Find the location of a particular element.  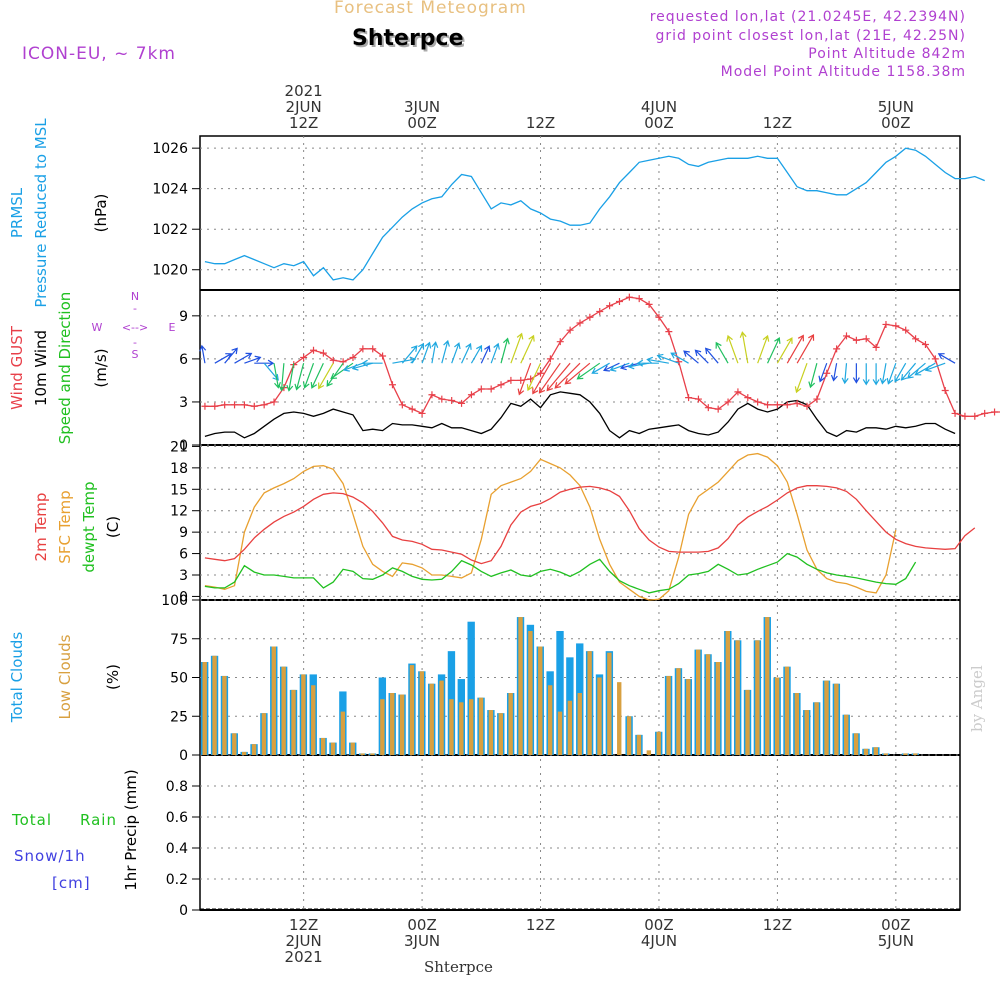

bottom-time-label: 12Z is located at coordinates (303, 925).